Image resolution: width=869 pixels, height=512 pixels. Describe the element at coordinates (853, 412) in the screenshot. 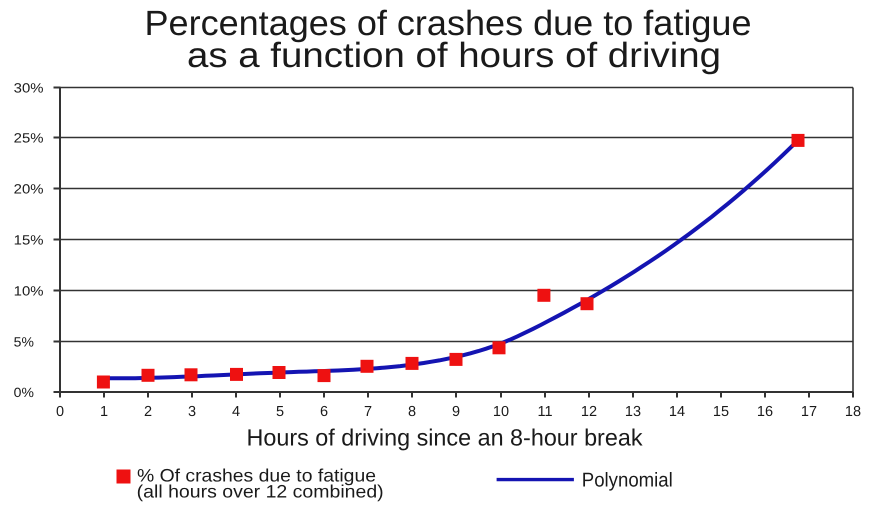

I see `svg-text: 18` at that location.